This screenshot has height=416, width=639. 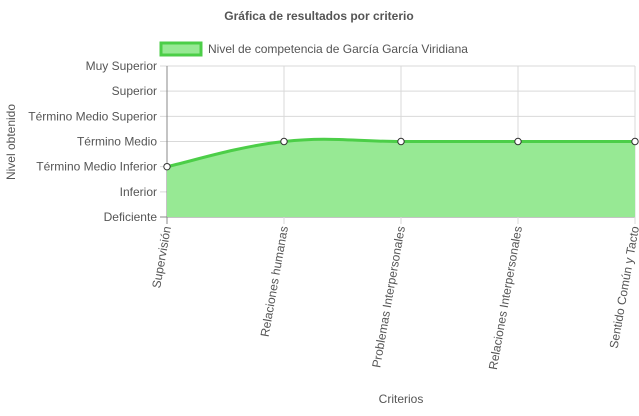 I want to click on plot-area, so click(x=401, y=177).